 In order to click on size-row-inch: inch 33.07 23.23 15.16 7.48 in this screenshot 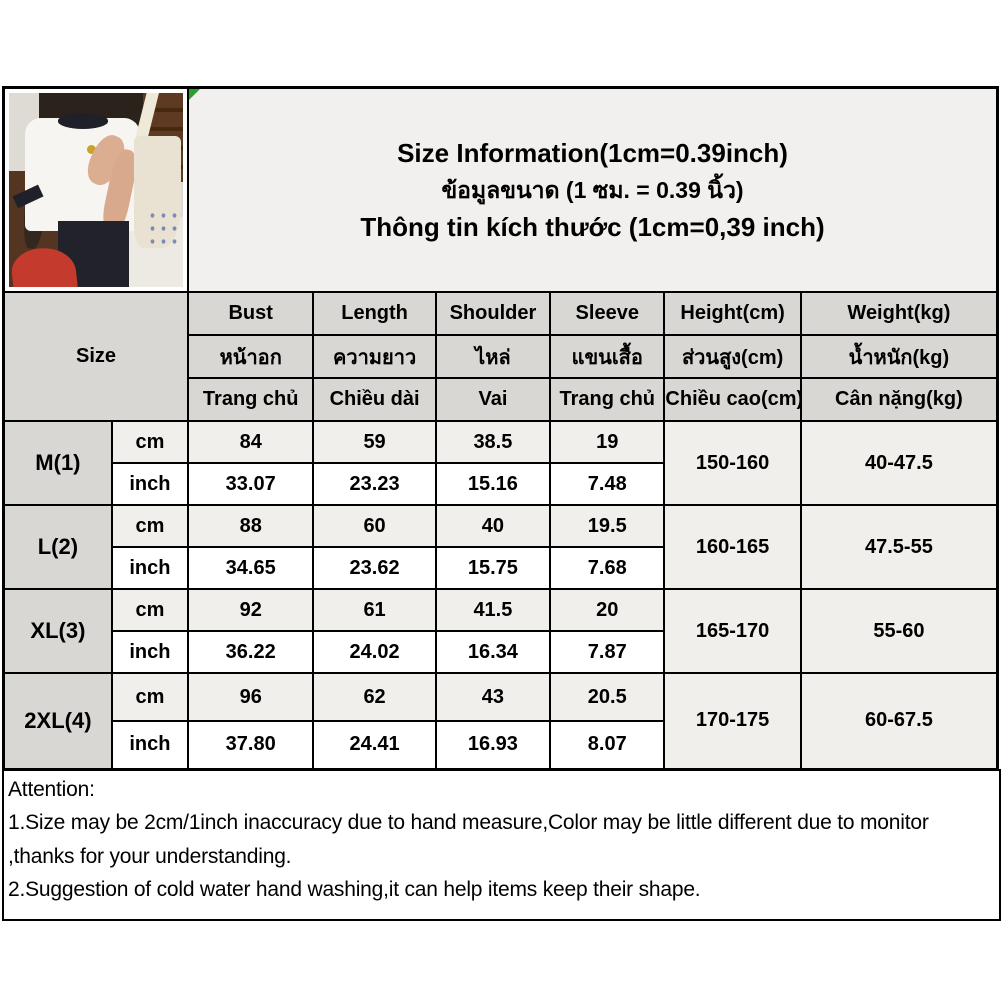, I will do `click(501, 484)`.